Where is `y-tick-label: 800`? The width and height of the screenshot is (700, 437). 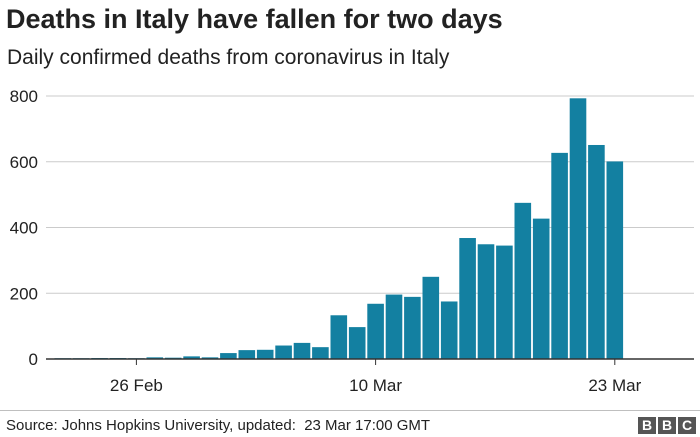
y-tick-label: 800 is located at coordinates (24, 96).